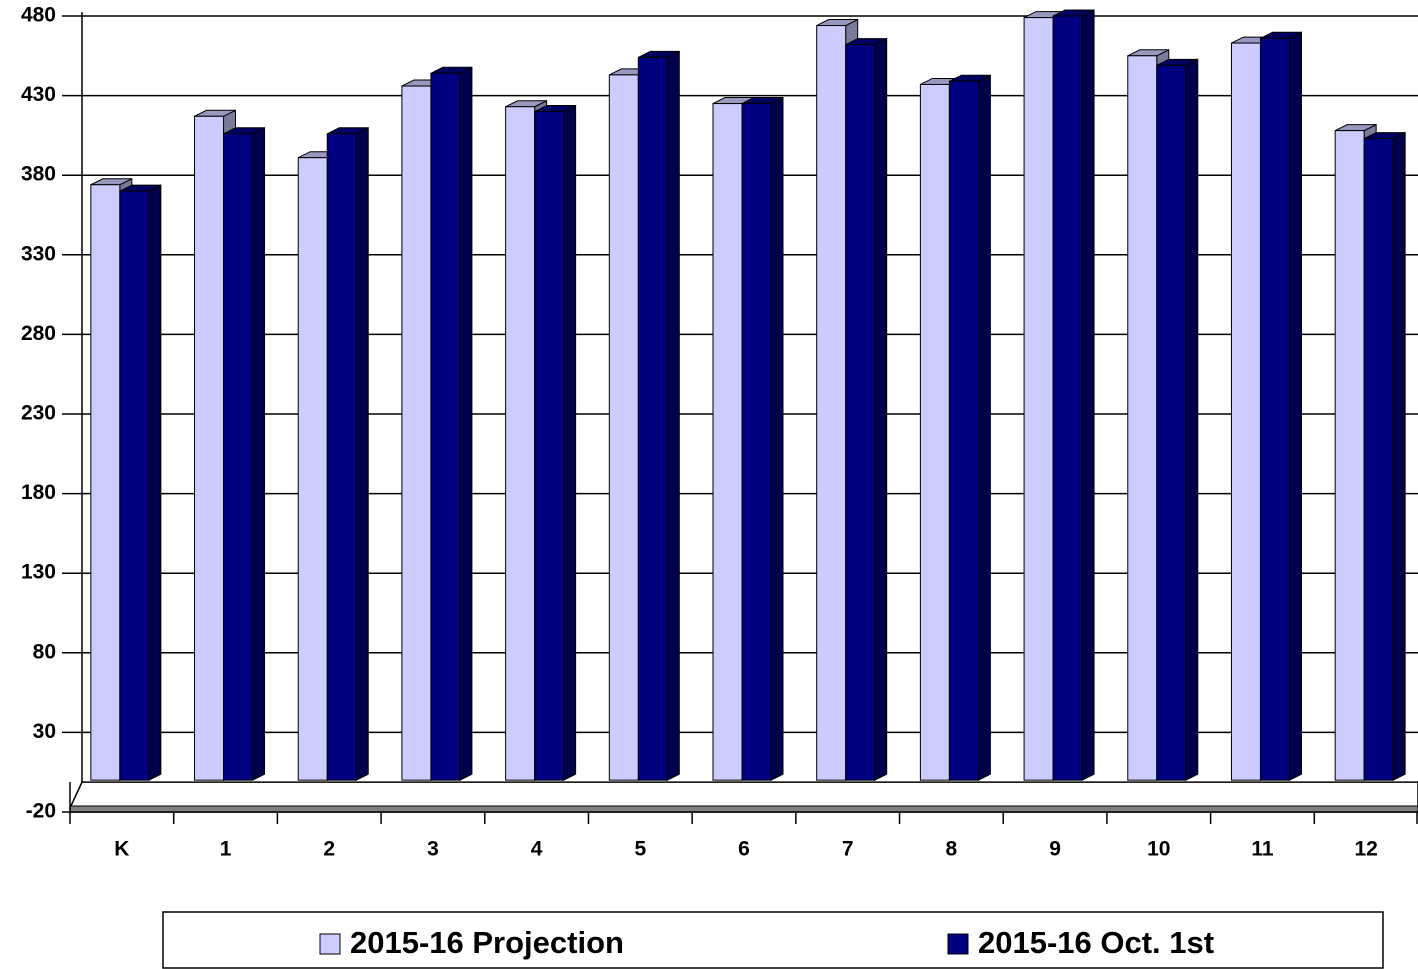 Image resolution: width=1418 pixels, height=969 pixels. I want to click on y-tick-label: 280, so click(38, 333).